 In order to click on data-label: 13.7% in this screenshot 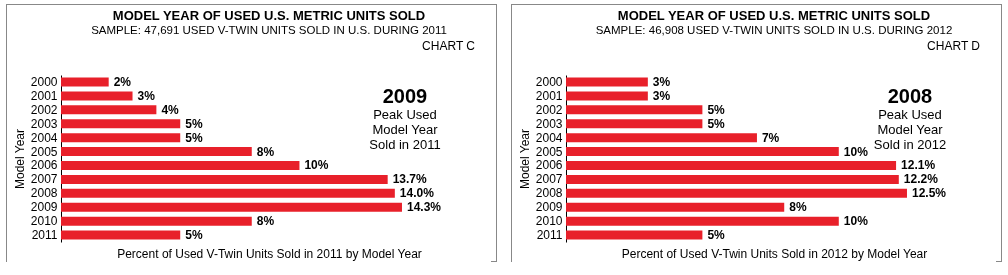, I will do `click(410, 179)`.